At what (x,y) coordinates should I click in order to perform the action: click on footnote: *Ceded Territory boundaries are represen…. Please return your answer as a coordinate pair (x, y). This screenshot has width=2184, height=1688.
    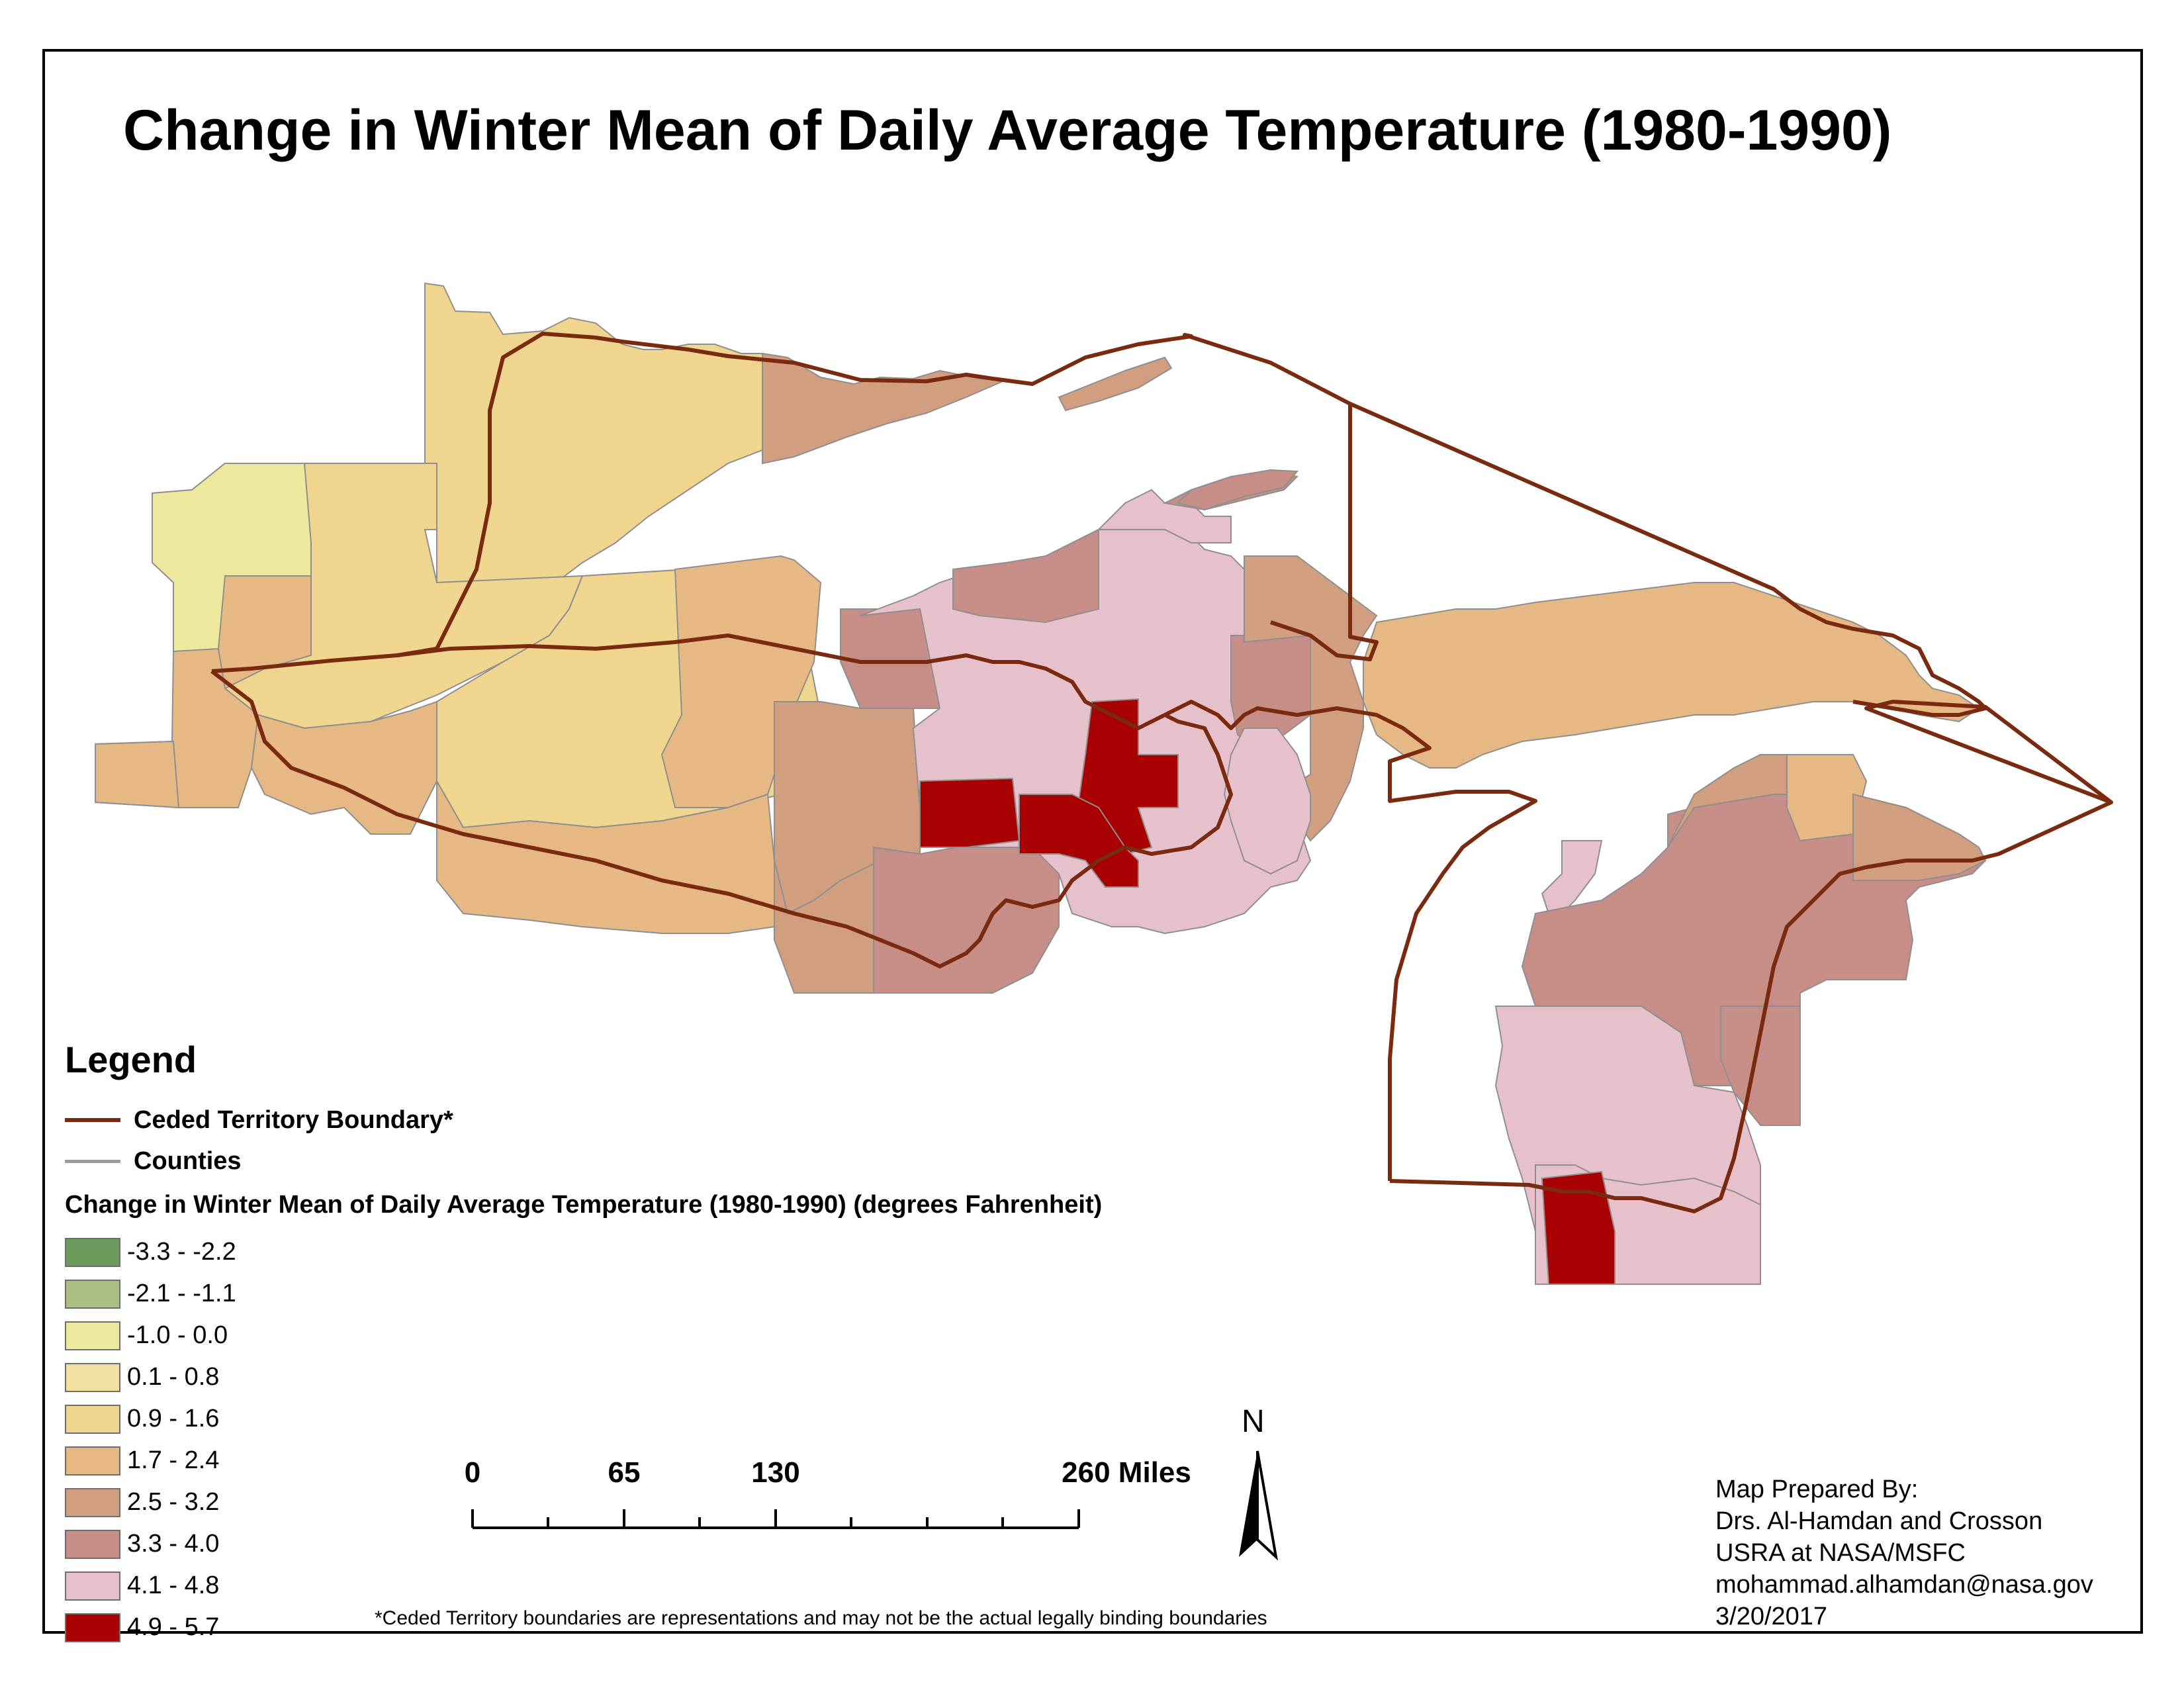
    Looking at the image, I should click on (821, 1618).